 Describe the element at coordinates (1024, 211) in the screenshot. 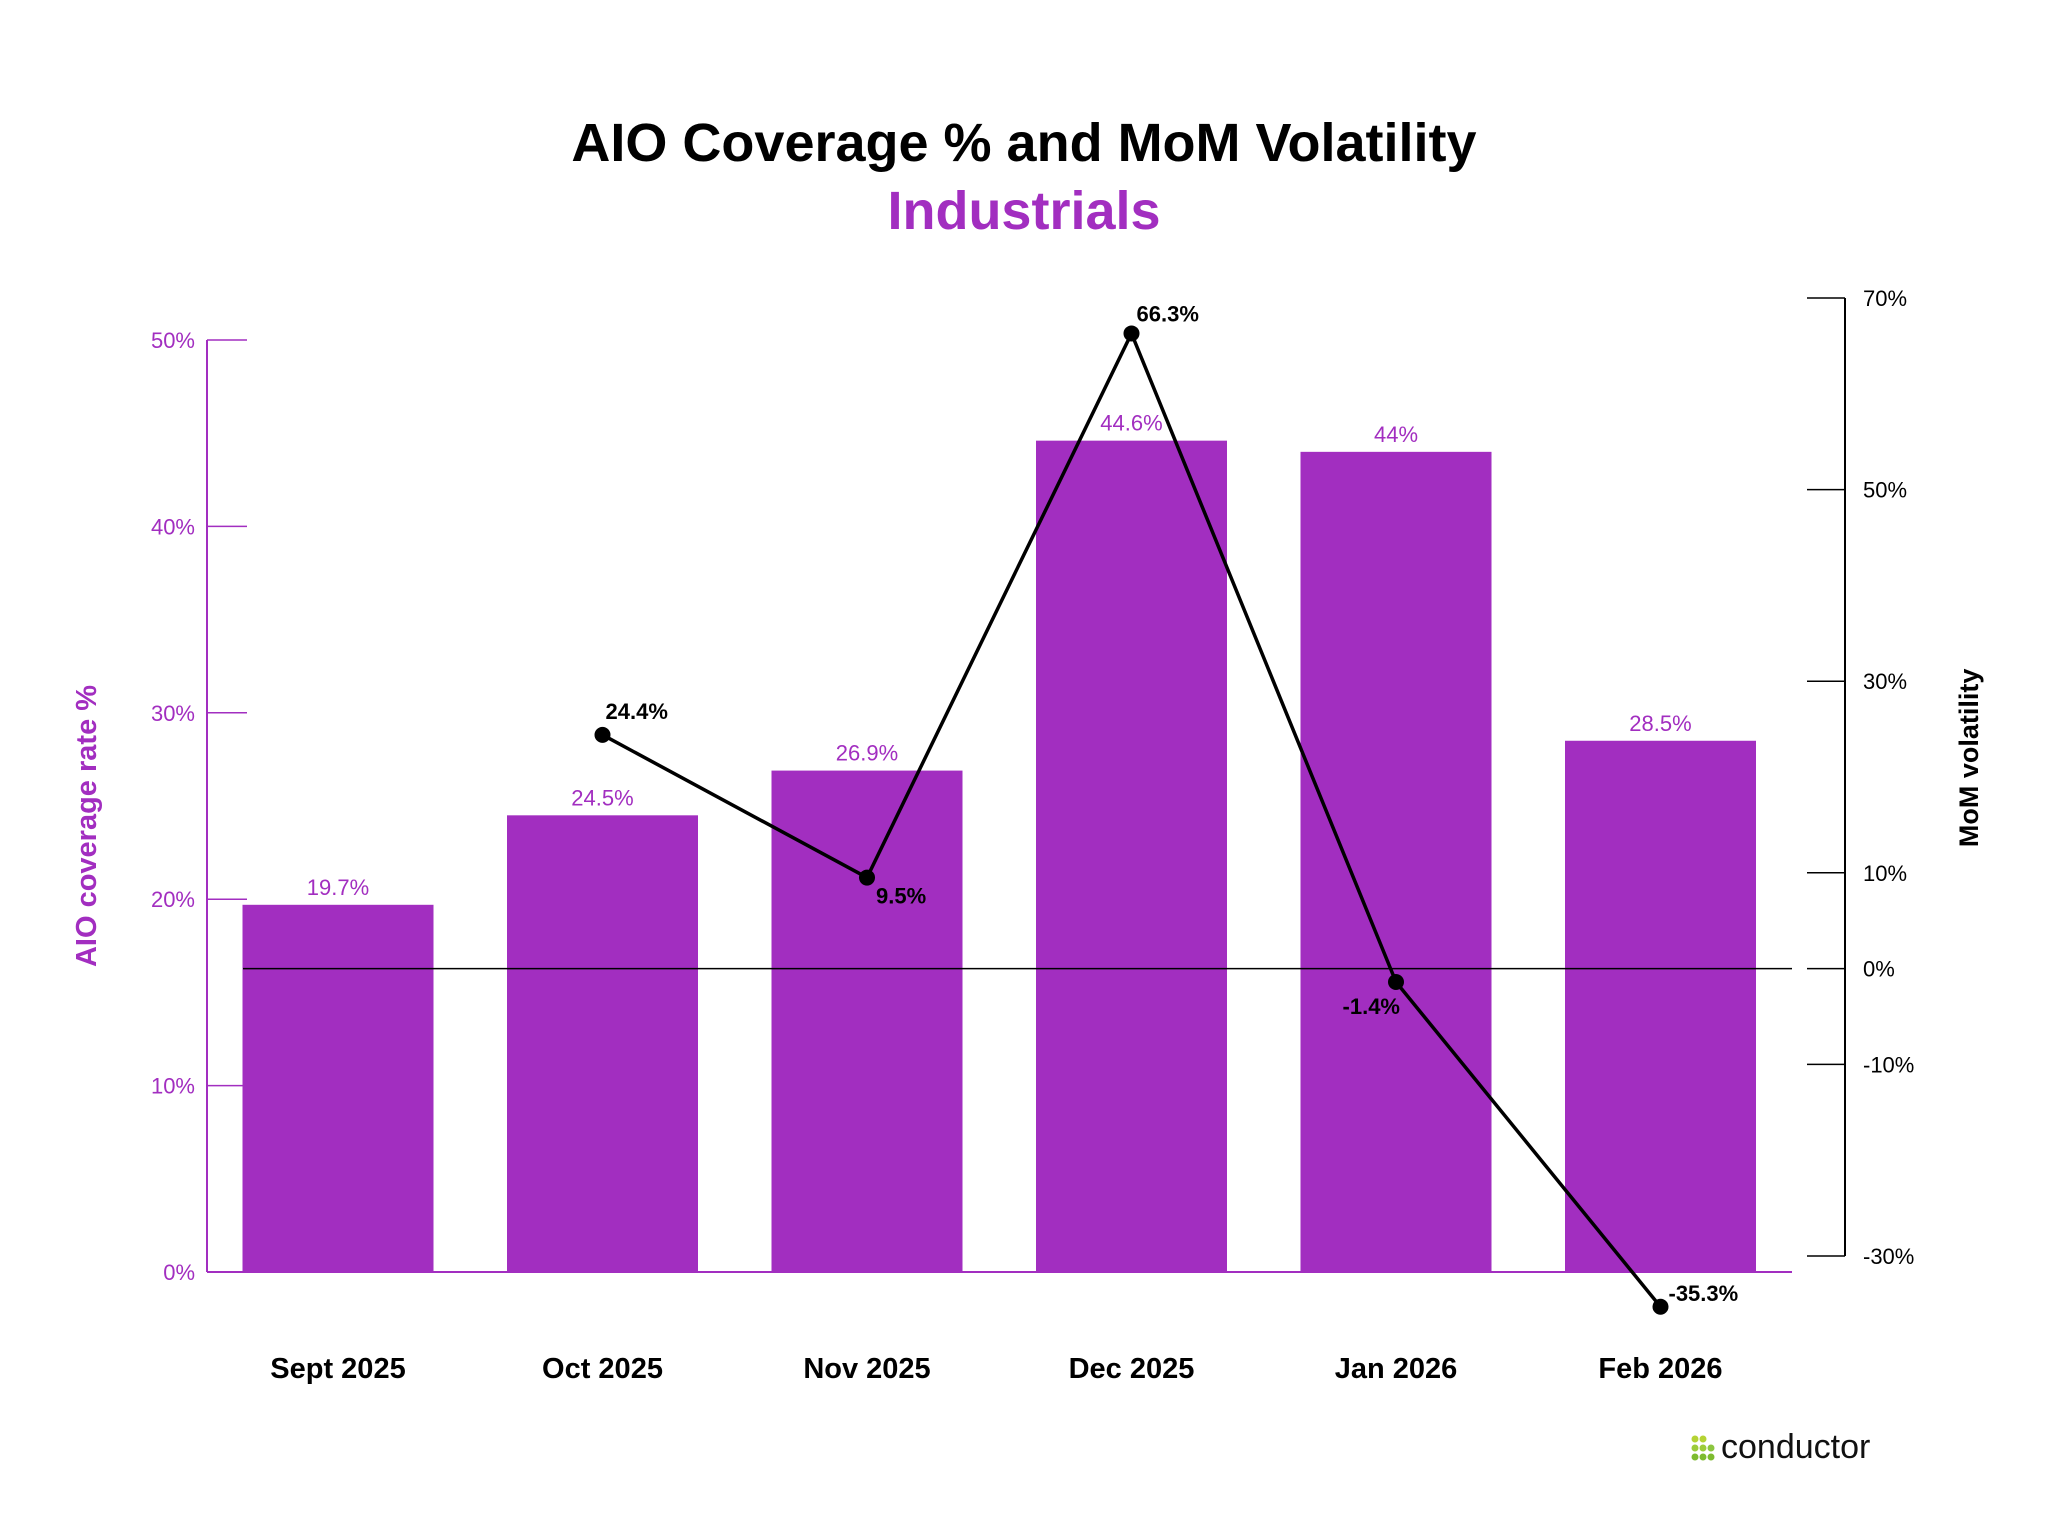

I see `chart-subtitle: Industrials` at that location.